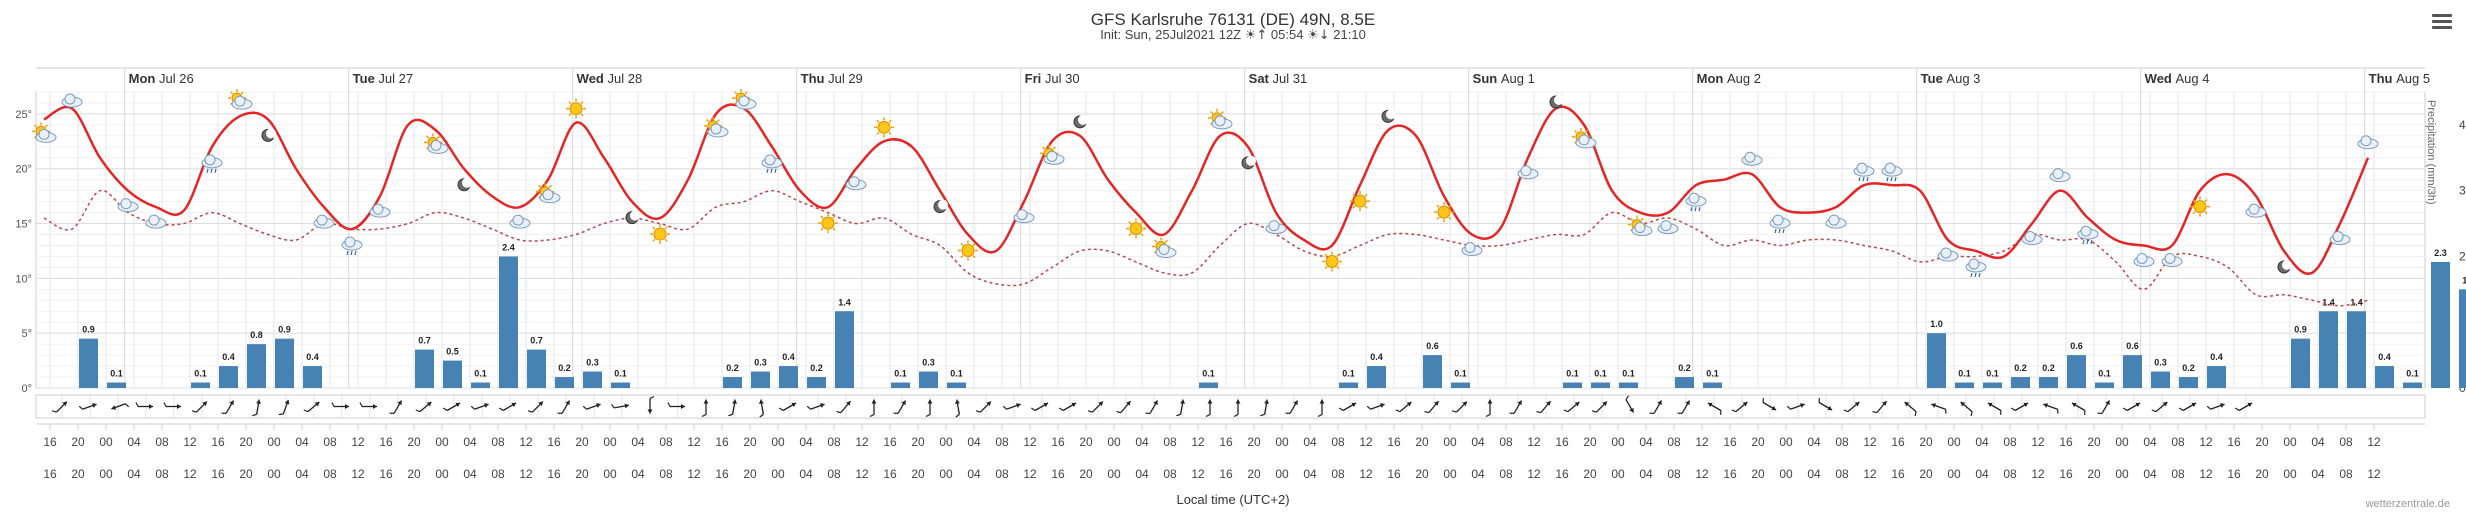 This screenshot has width=2466, height=514. I want to click on precip-data-label: 0.3, so click(760, 363).